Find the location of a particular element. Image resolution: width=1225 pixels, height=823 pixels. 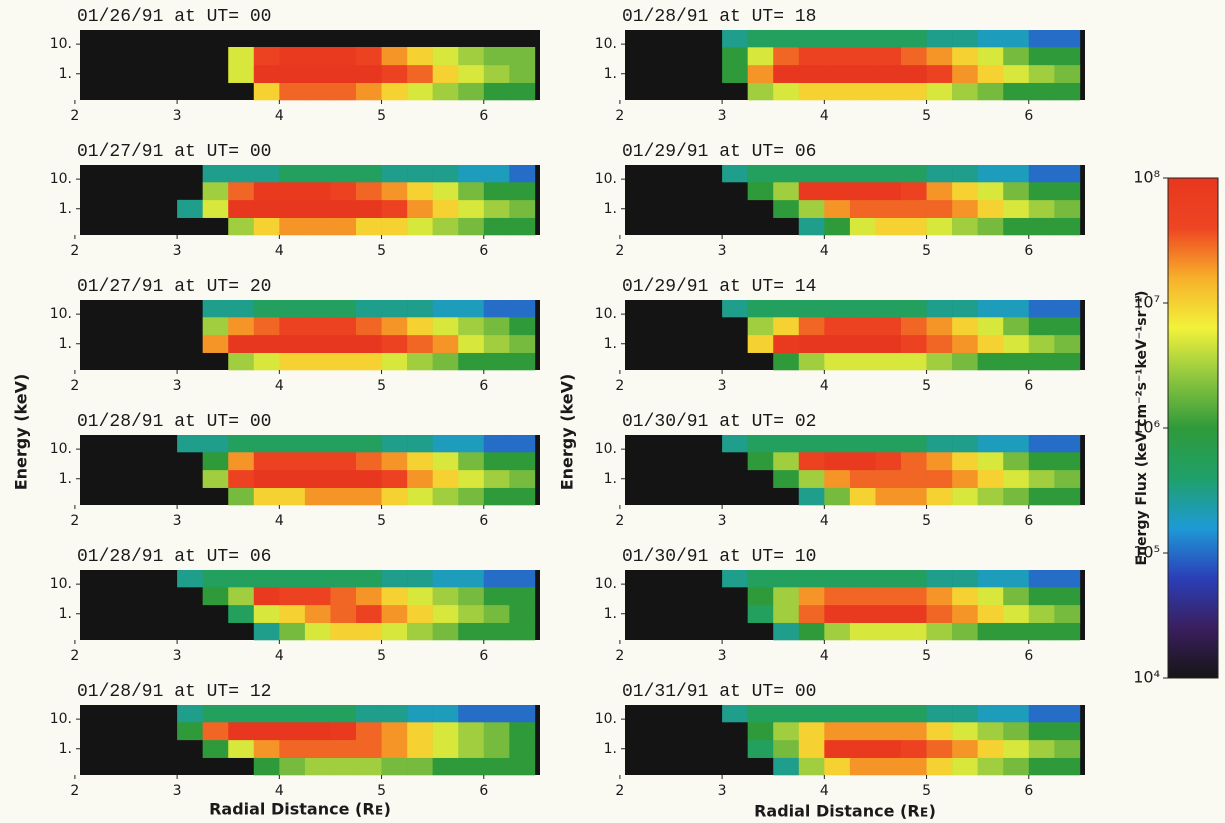

x-axis-label: Radial Distance (Rᴇ) is located at coordinates (300, 809).